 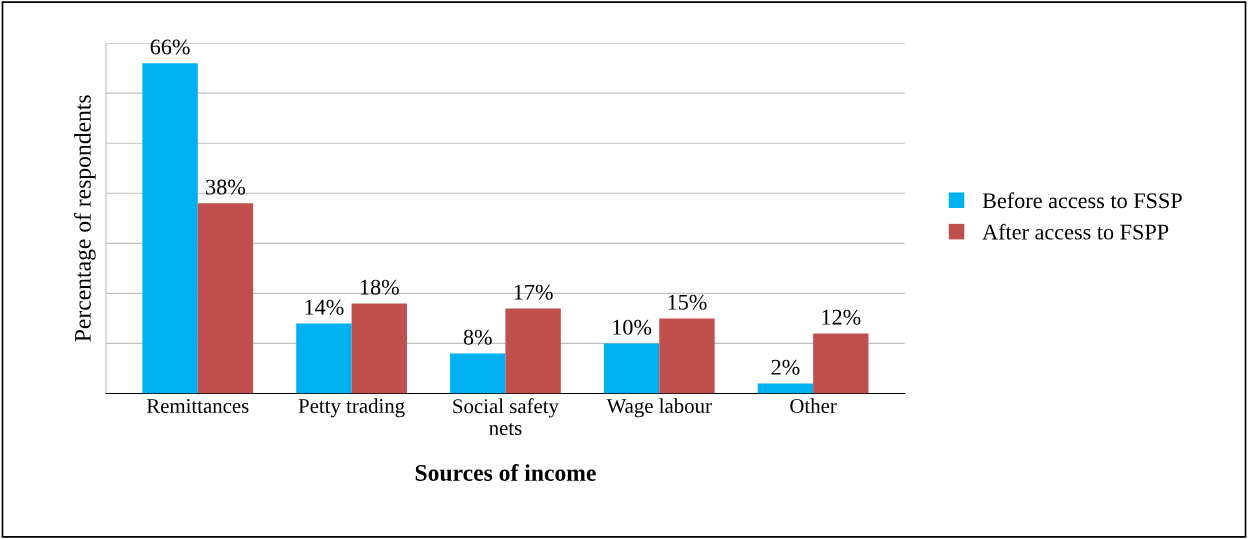 What do you see at coordinates (324, 307) in the screenshot?
I see `data-label: 14%` at bounding box center [324, 307].